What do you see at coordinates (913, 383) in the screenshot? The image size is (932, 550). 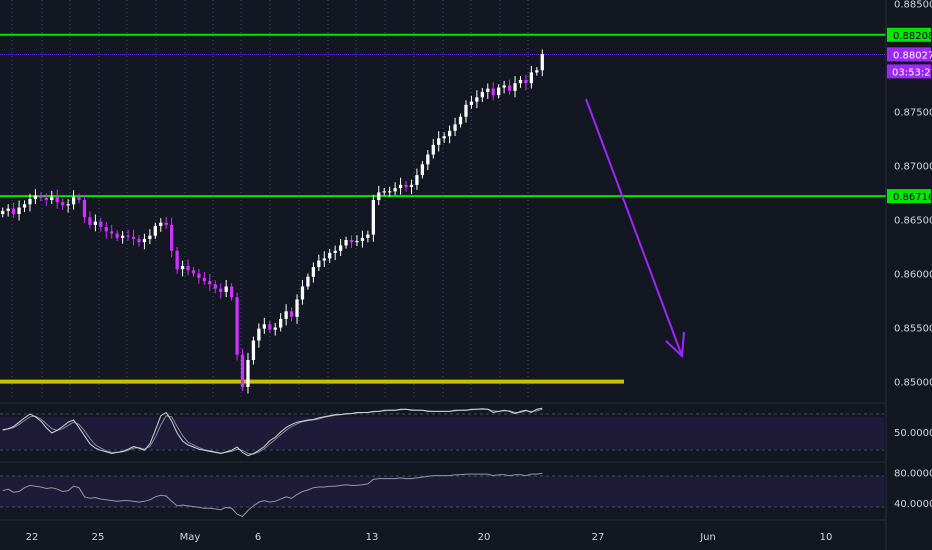 I see `price-tick-label: 0.85000` at bounding box center [913, 383].